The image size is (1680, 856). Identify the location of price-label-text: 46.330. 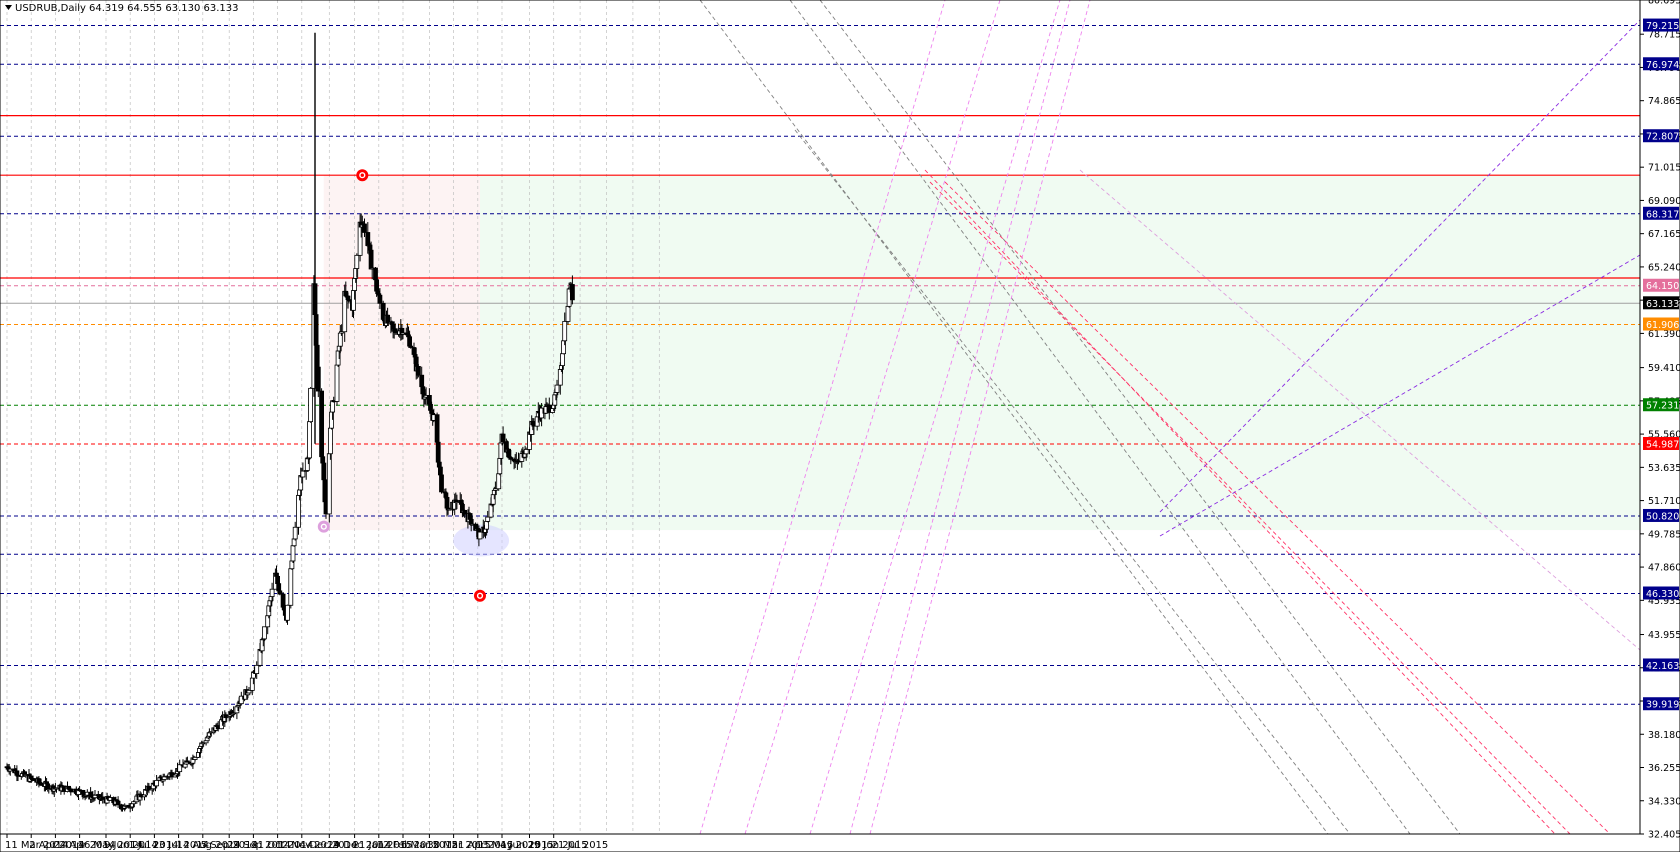
(1662, 594).